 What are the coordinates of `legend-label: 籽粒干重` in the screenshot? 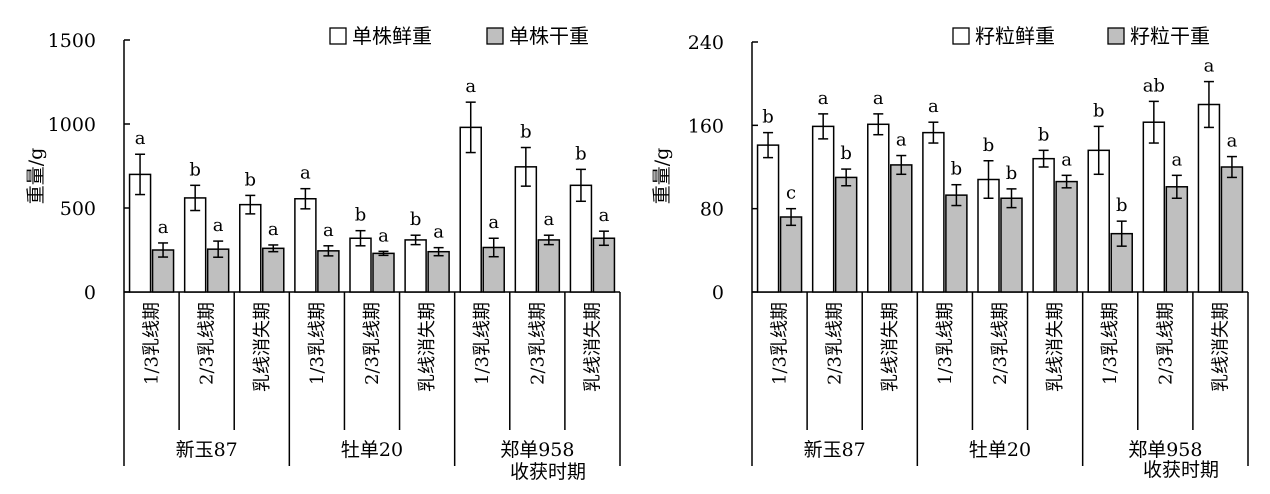 It's located at (1170, 36).